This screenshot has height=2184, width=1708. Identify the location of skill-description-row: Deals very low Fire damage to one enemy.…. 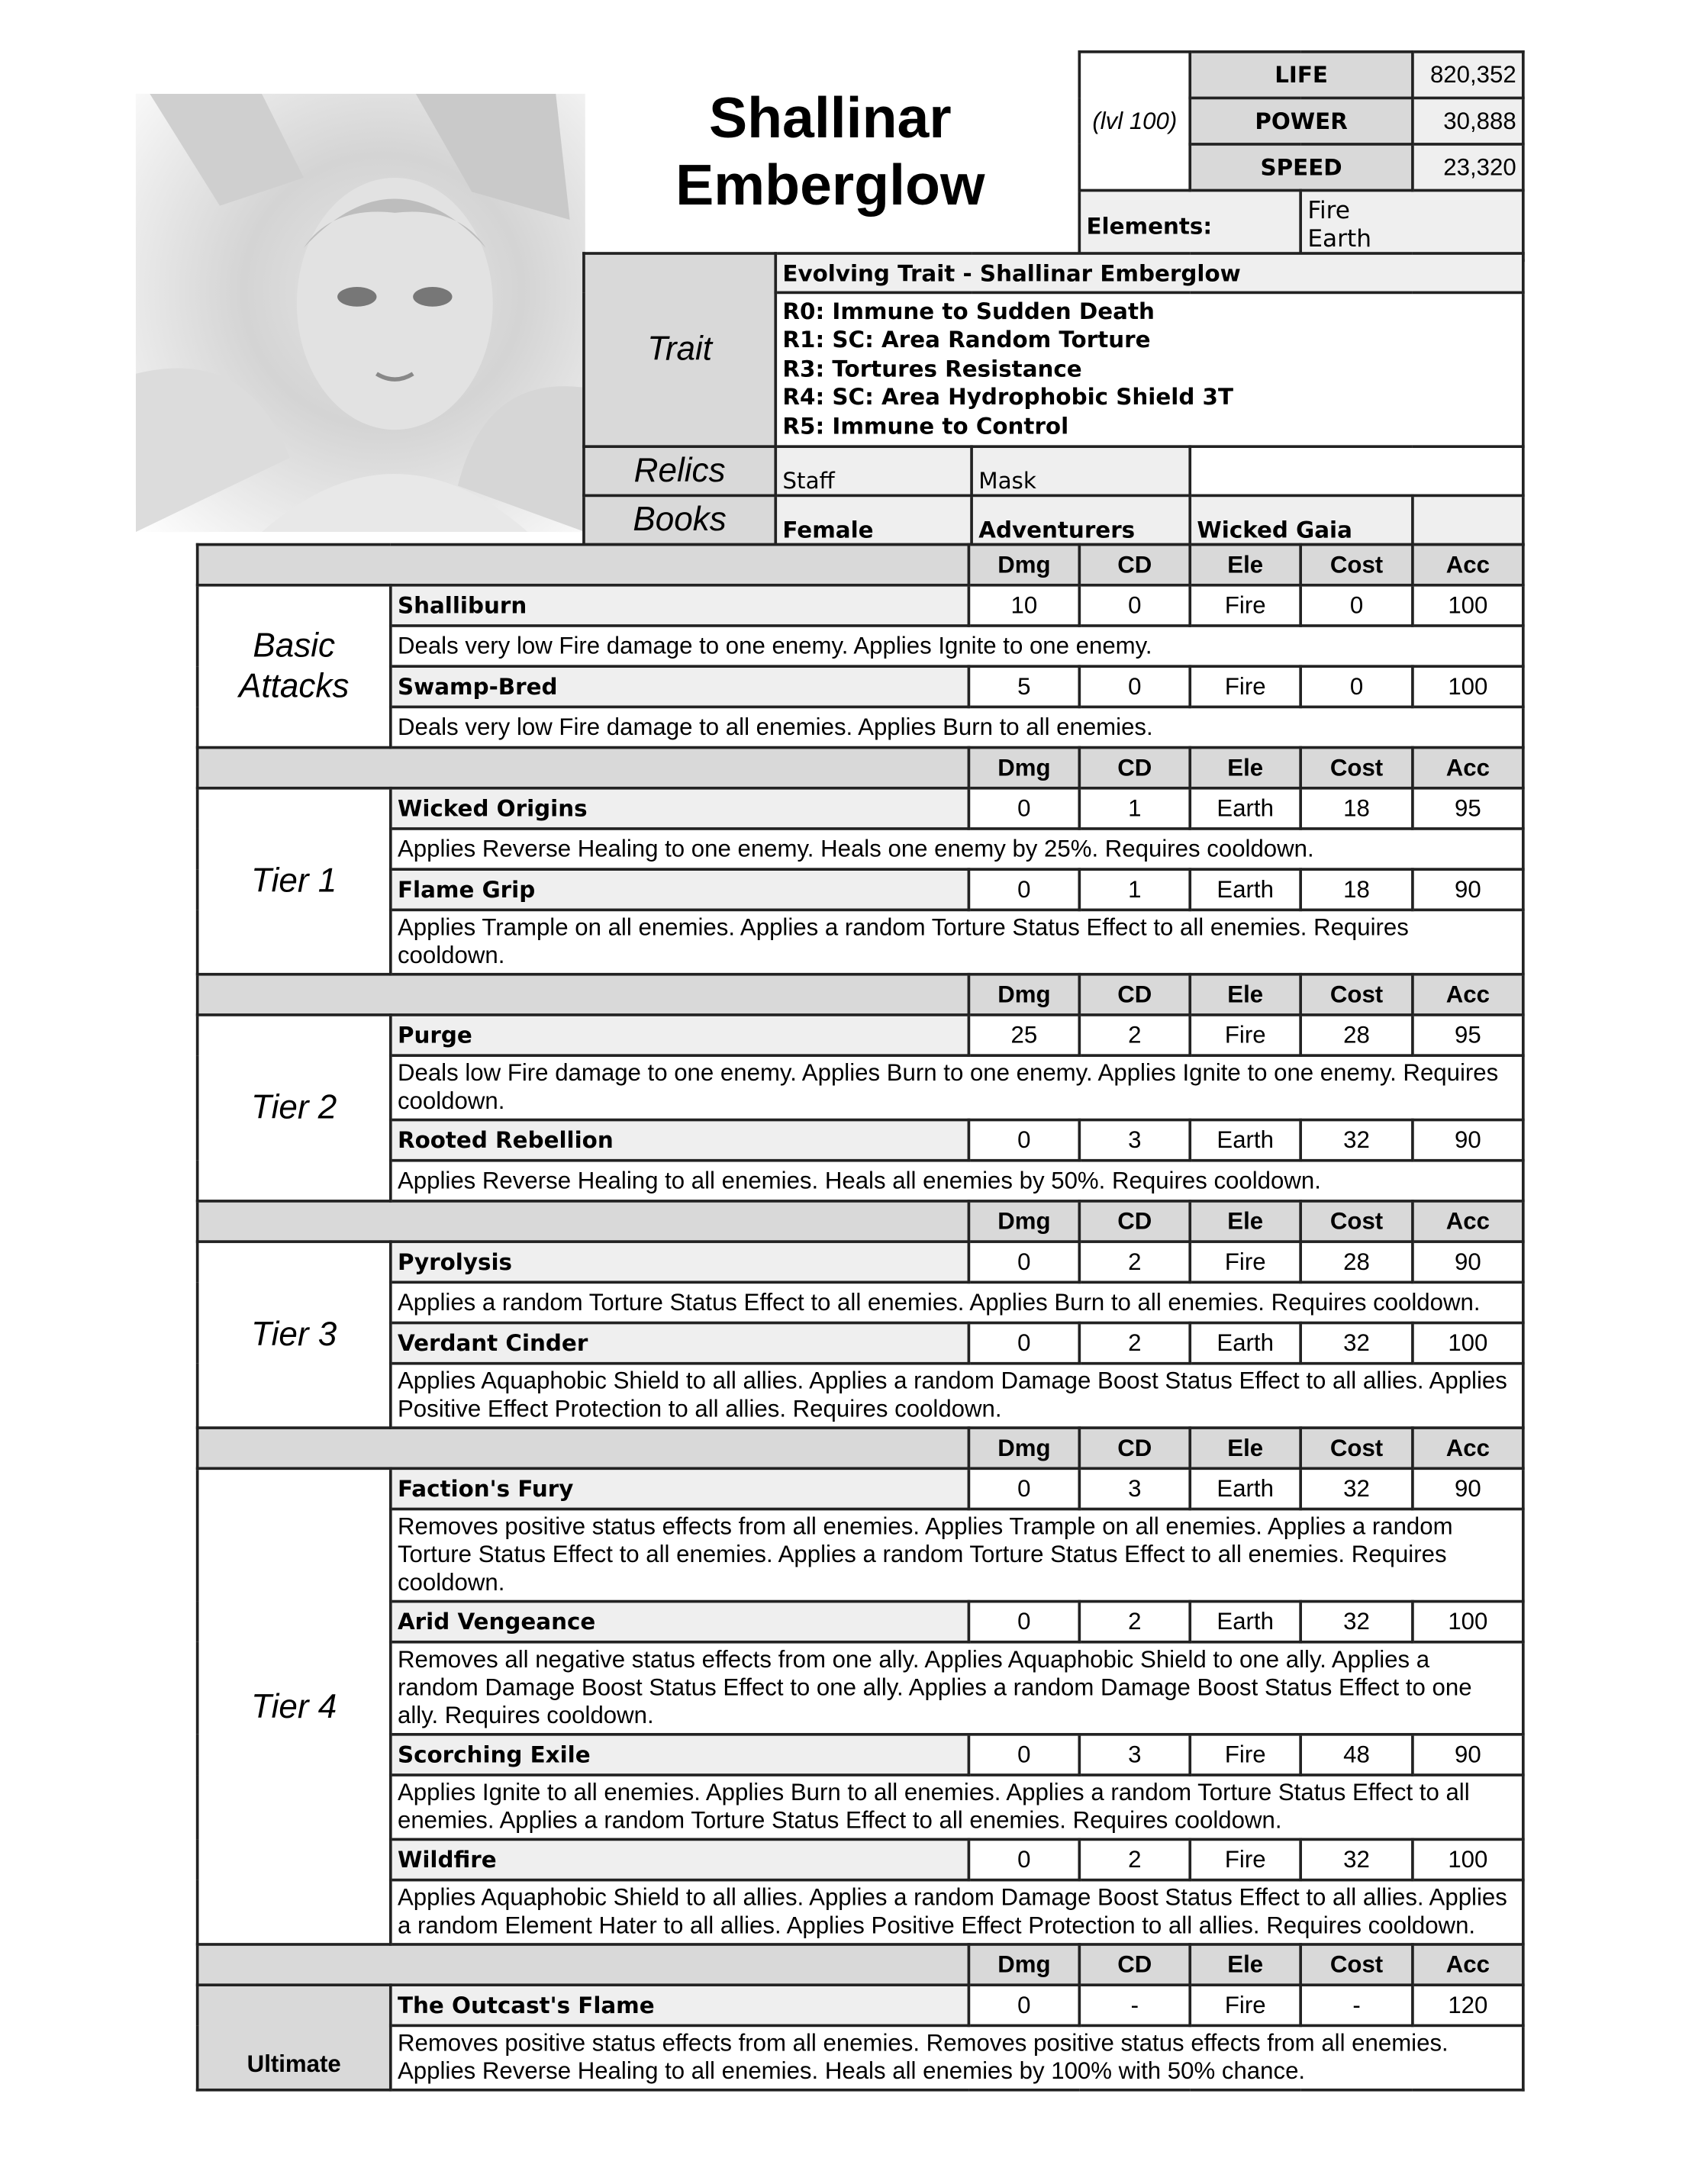
(862, 646).